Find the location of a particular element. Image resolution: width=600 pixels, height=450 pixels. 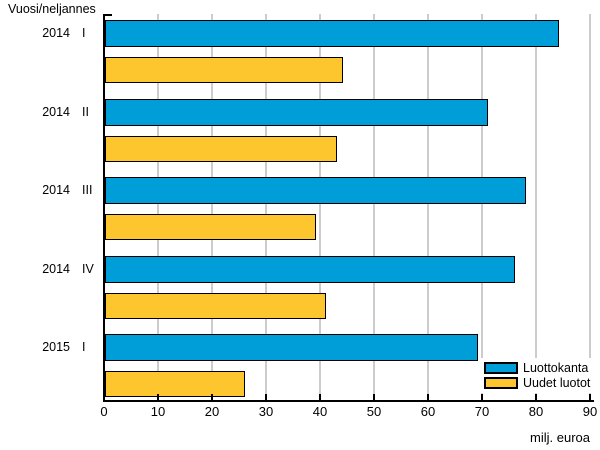

x-axis-line is located at coordinates (348, 401).